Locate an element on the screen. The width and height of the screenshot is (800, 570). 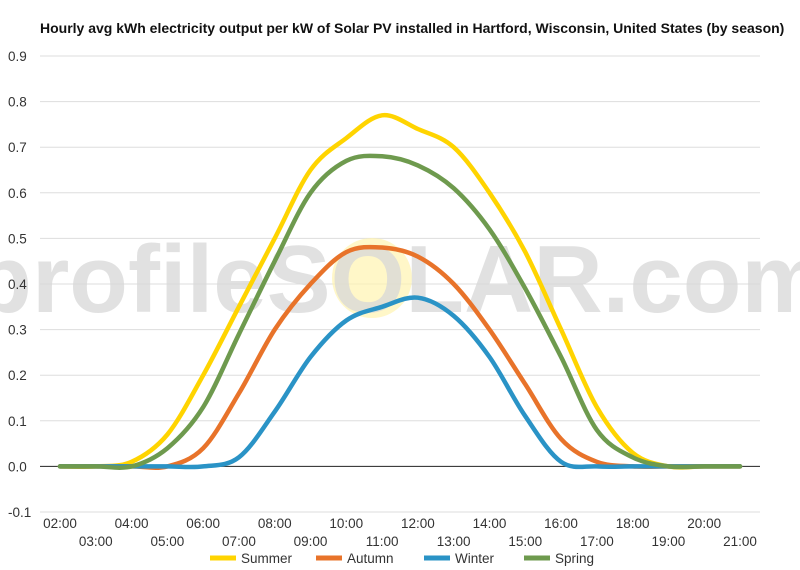
y-axis-ticks: -0.1 0.0 0.1 0.2 0.3 0.4 0.5 0.6 0.7 0.8 0.9 is located at coordinates (19, 284).